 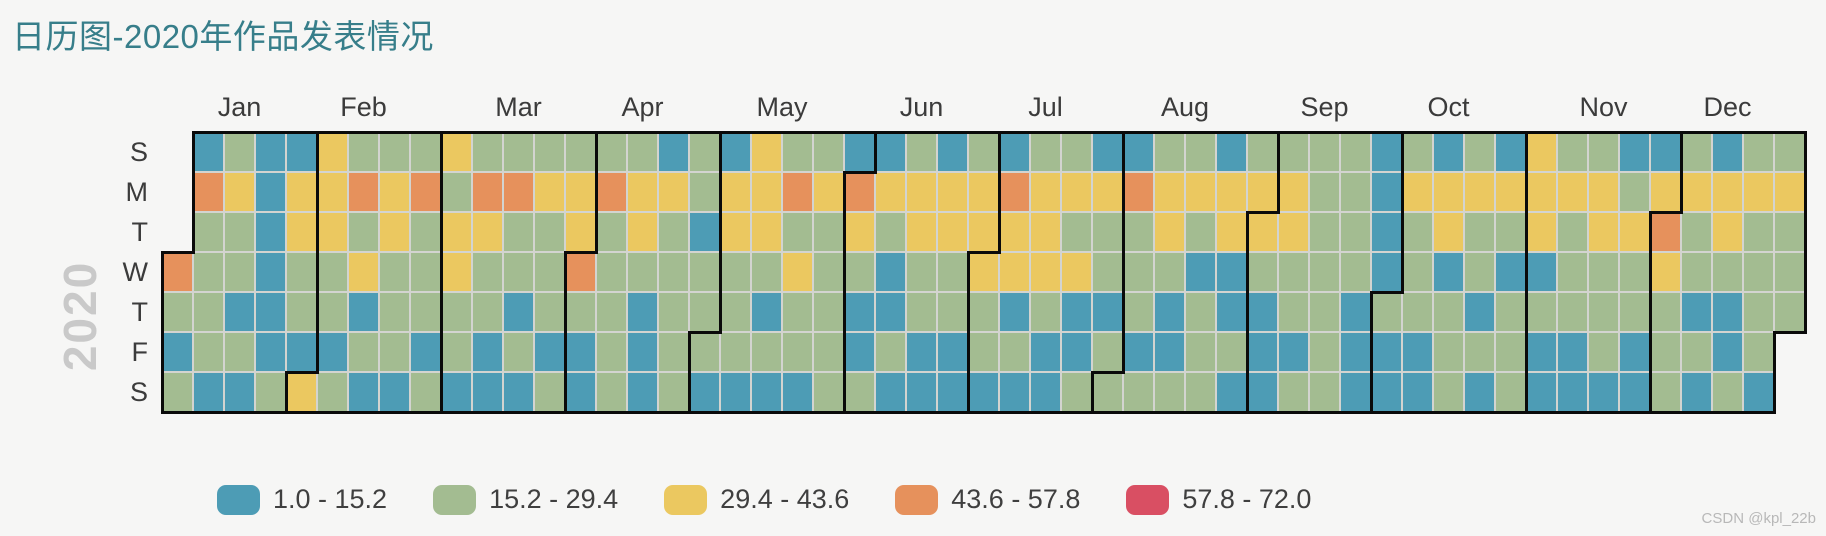 I want to click on legend-item-O: 43.6 - 57.8, so click(x=987, y=499).